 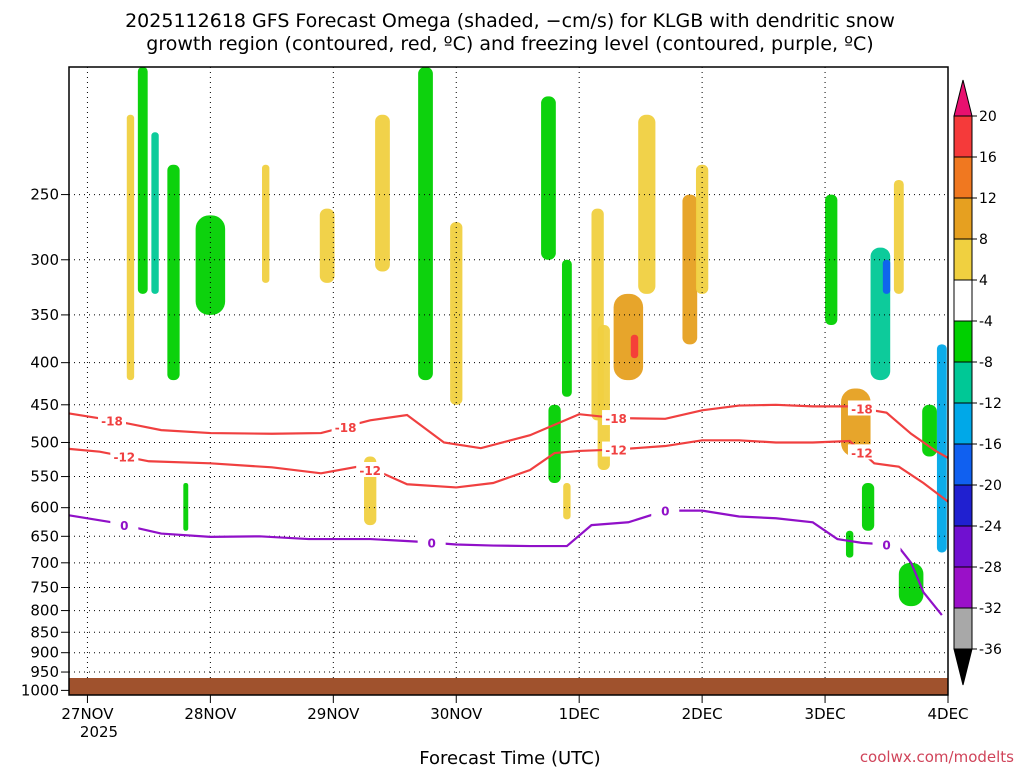 What do you see at coordinates (44, 363) in the screenshot?
I see `y-tick-label: 400` at bounding box center [44, 363].